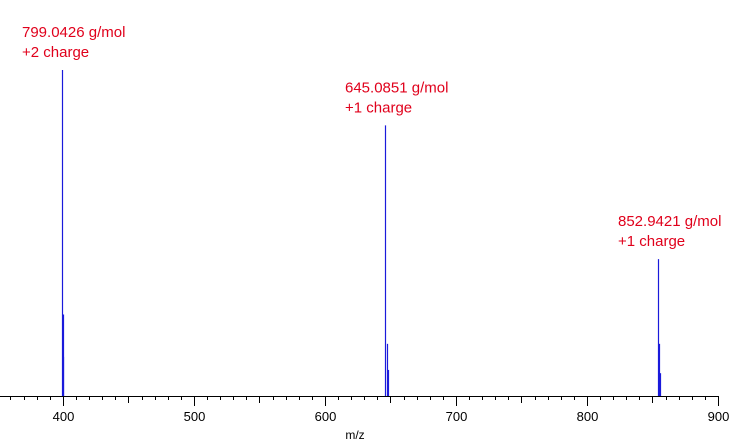 The image size is (738, 445). What do you see at coordinates (354, 435) in the screenshot?
I see `x-axis-title: m/z` at bounding box center [354, 435].